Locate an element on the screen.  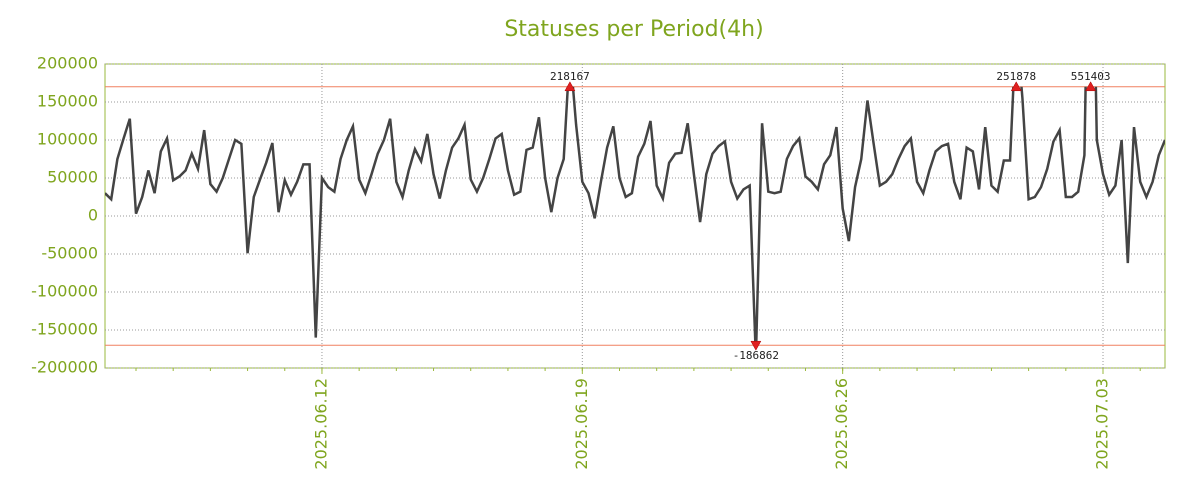
y-tick-label: 150000 is located at coordinates (67, 101).